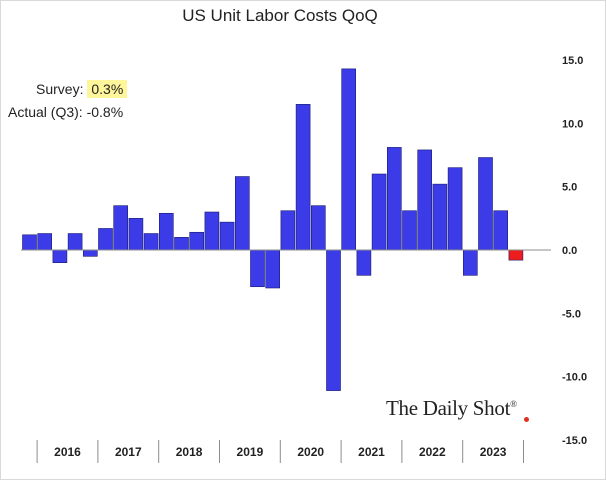 This screenshot has width=606, height=480. Describe the element at coordinates (280, 15) in the screenshot. I see `chart-title: US Unit Labor Costs QoQ` at that location.